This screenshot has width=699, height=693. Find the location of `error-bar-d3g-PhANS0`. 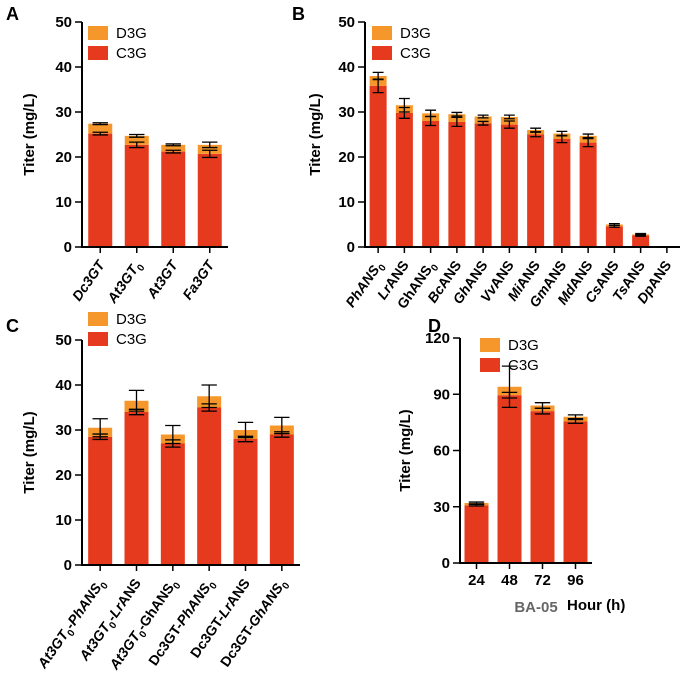

error-bar-d3g-PhANS0 is located at coordinates (378, 76).